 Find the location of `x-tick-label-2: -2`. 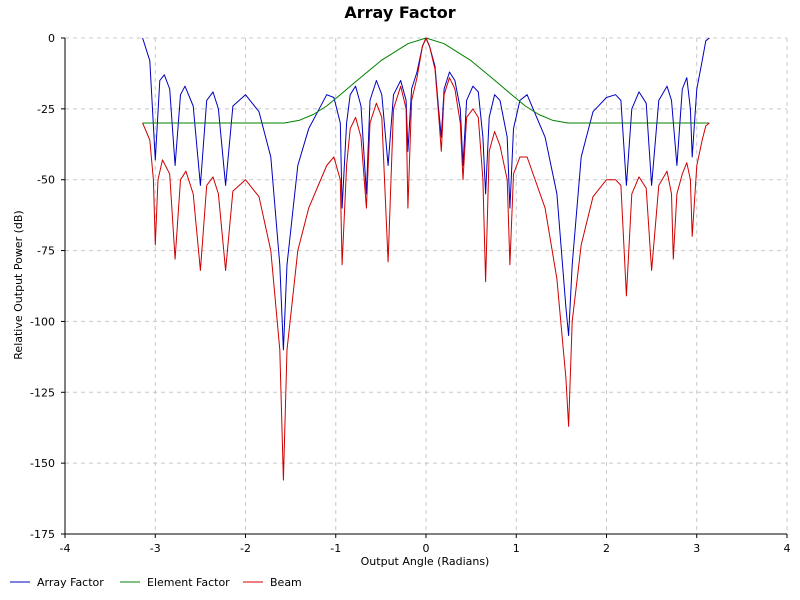

x-tick-label-2: -2 is located at coordinates (245, 548).